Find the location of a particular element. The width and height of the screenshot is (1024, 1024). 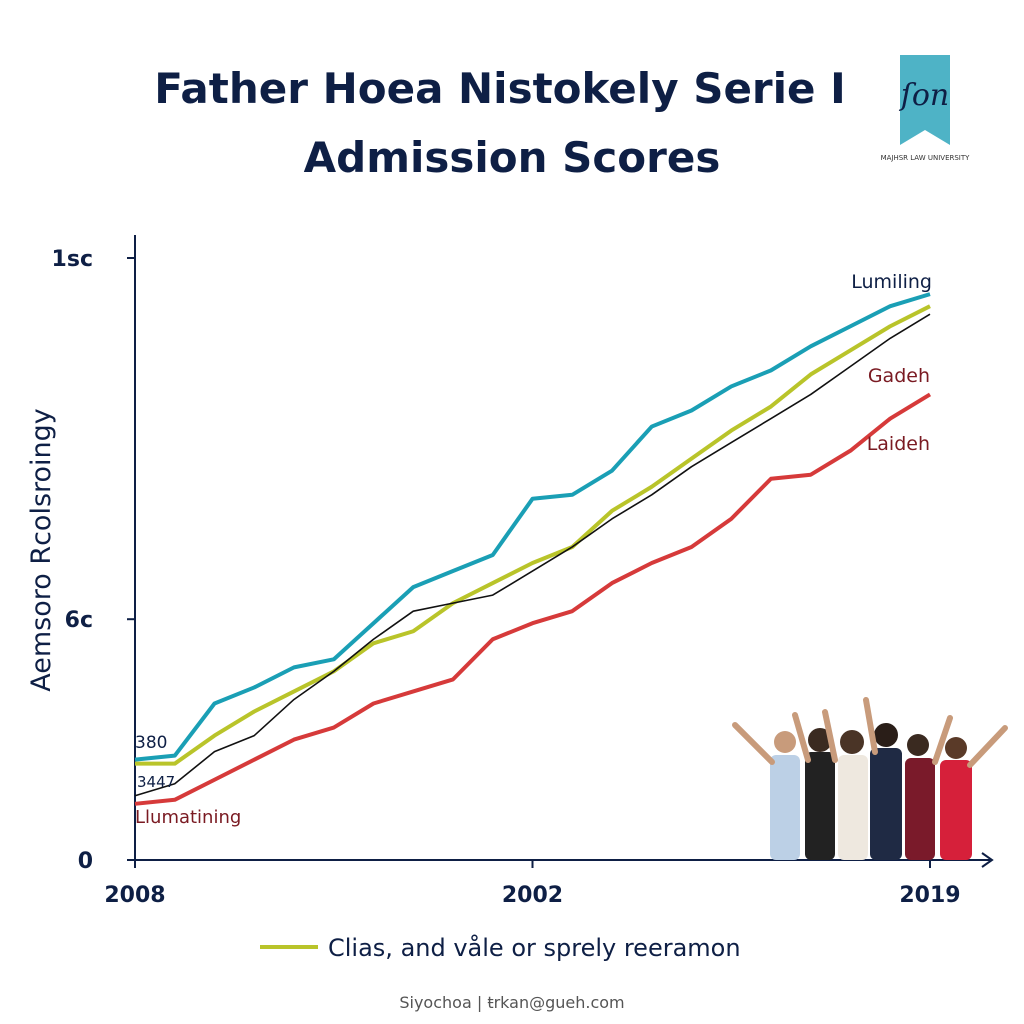

y-tick-label: 1sc is located at coordinates (72, 259).